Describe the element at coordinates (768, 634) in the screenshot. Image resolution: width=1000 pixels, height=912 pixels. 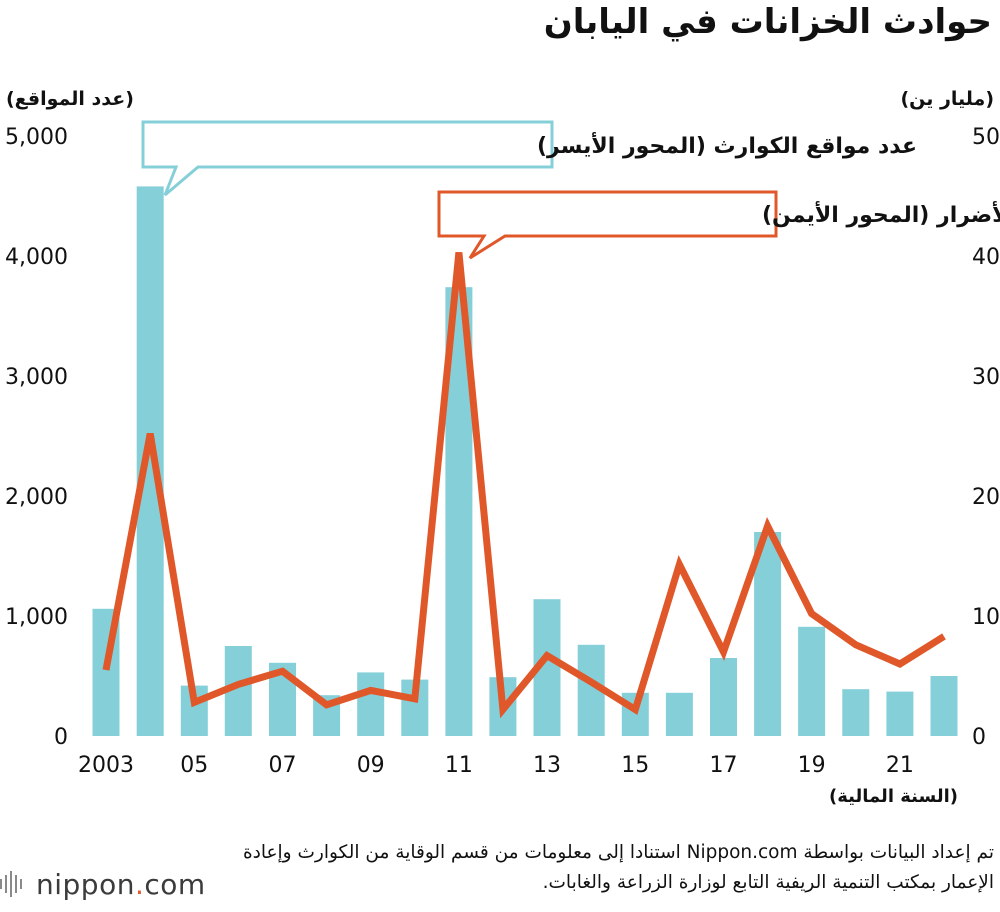
I see `bar-2018` at that location.